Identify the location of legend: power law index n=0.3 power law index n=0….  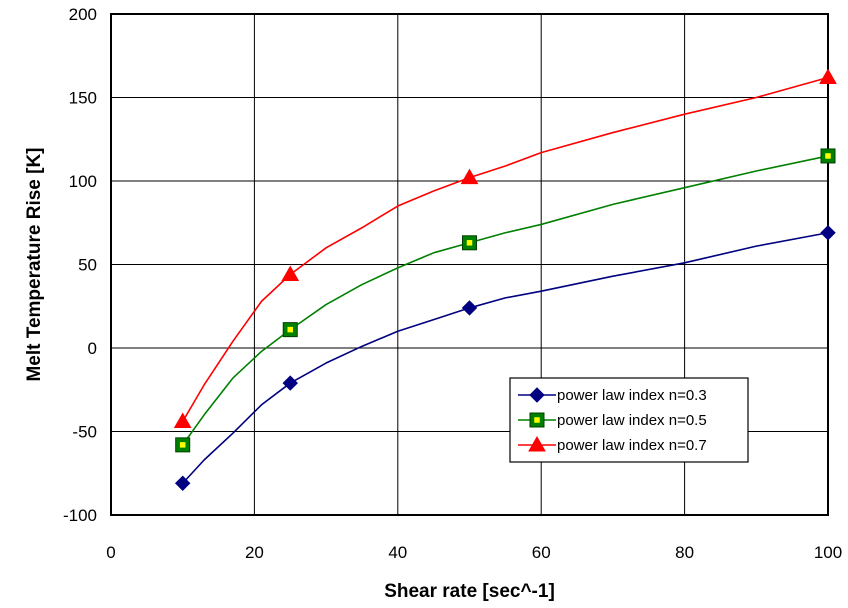
(629, 420).